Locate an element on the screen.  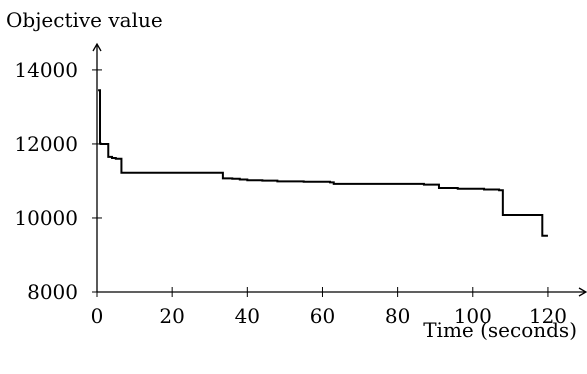
y-ticks: 8000 10000 12000 14000 is located at coordinates (58, 181).